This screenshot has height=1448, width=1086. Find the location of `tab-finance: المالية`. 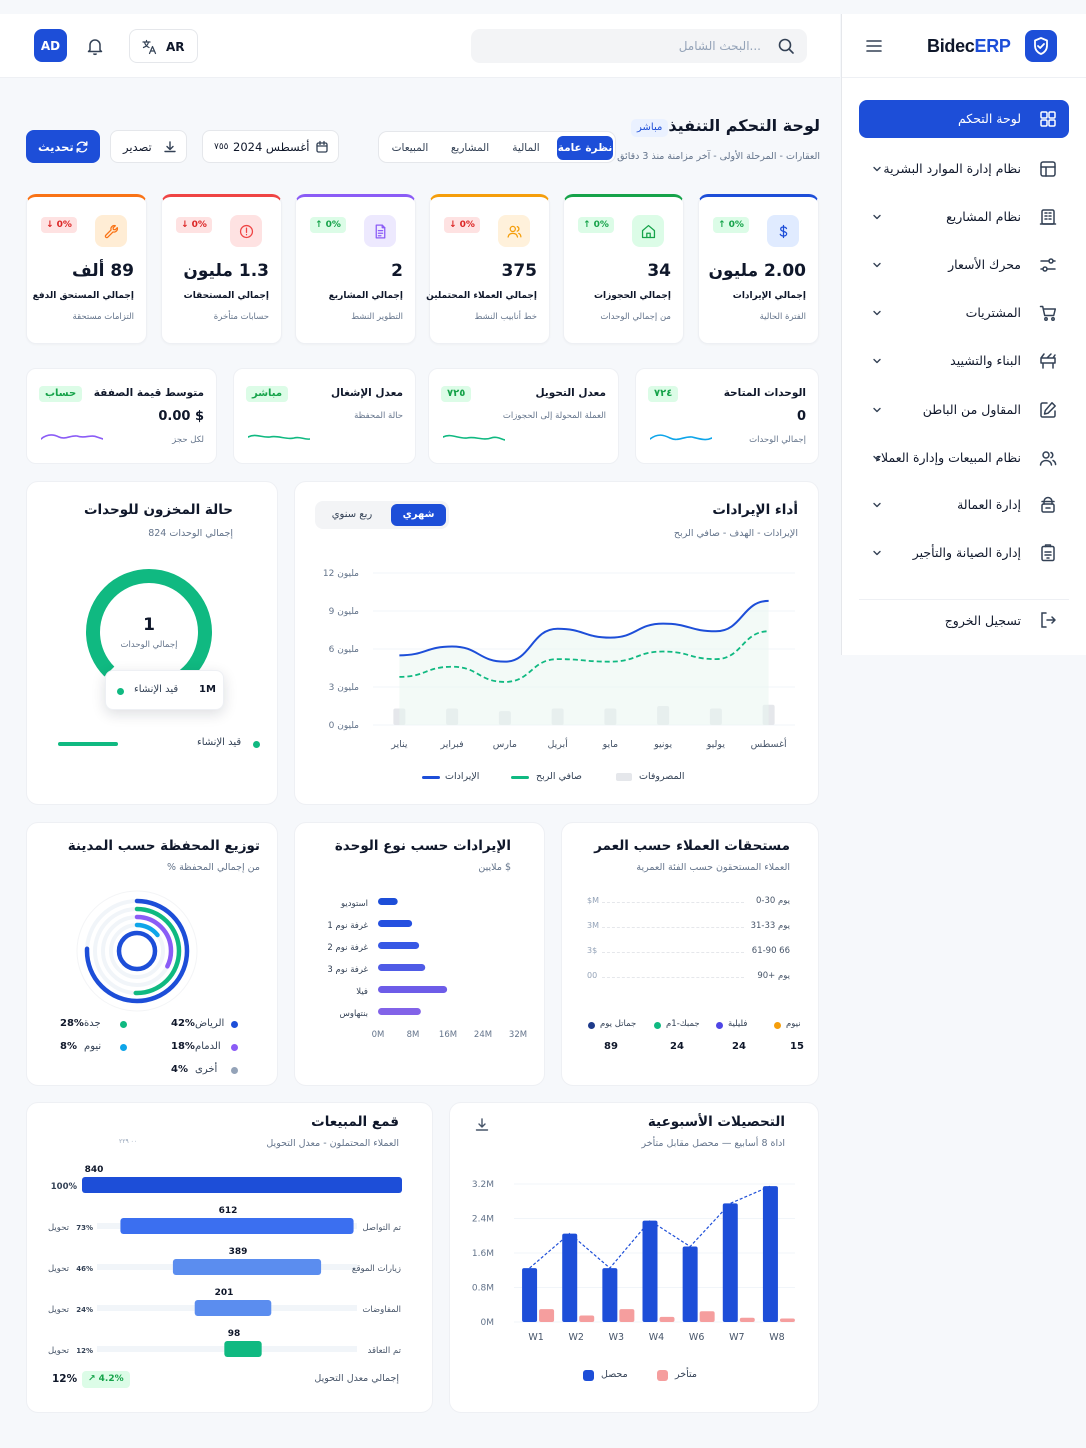

tab-finance: المالية is located at coordinates (526, 148).